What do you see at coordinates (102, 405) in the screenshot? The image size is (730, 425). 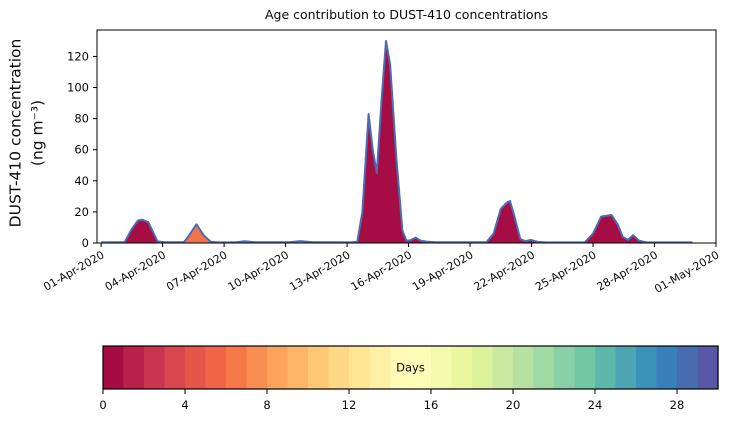 I see `colorbar-tick-label: 0` at bounding box center [102, 405].